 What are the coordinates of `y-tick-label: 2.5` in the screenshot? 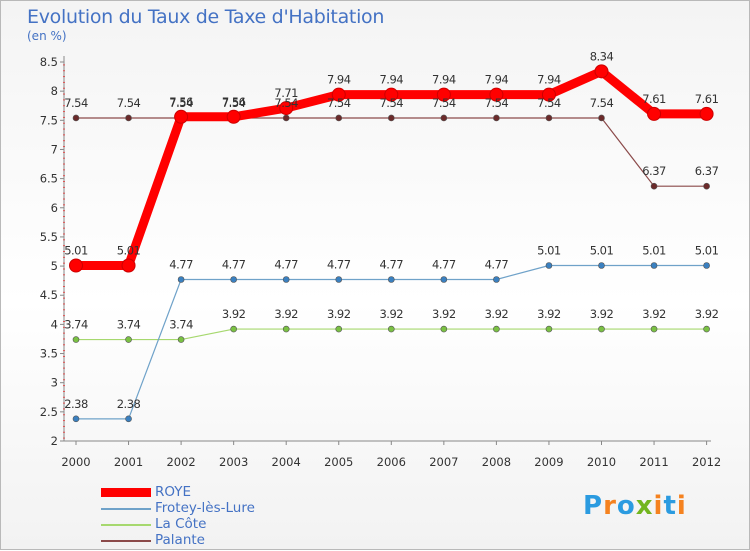 It's located at (49, 412).